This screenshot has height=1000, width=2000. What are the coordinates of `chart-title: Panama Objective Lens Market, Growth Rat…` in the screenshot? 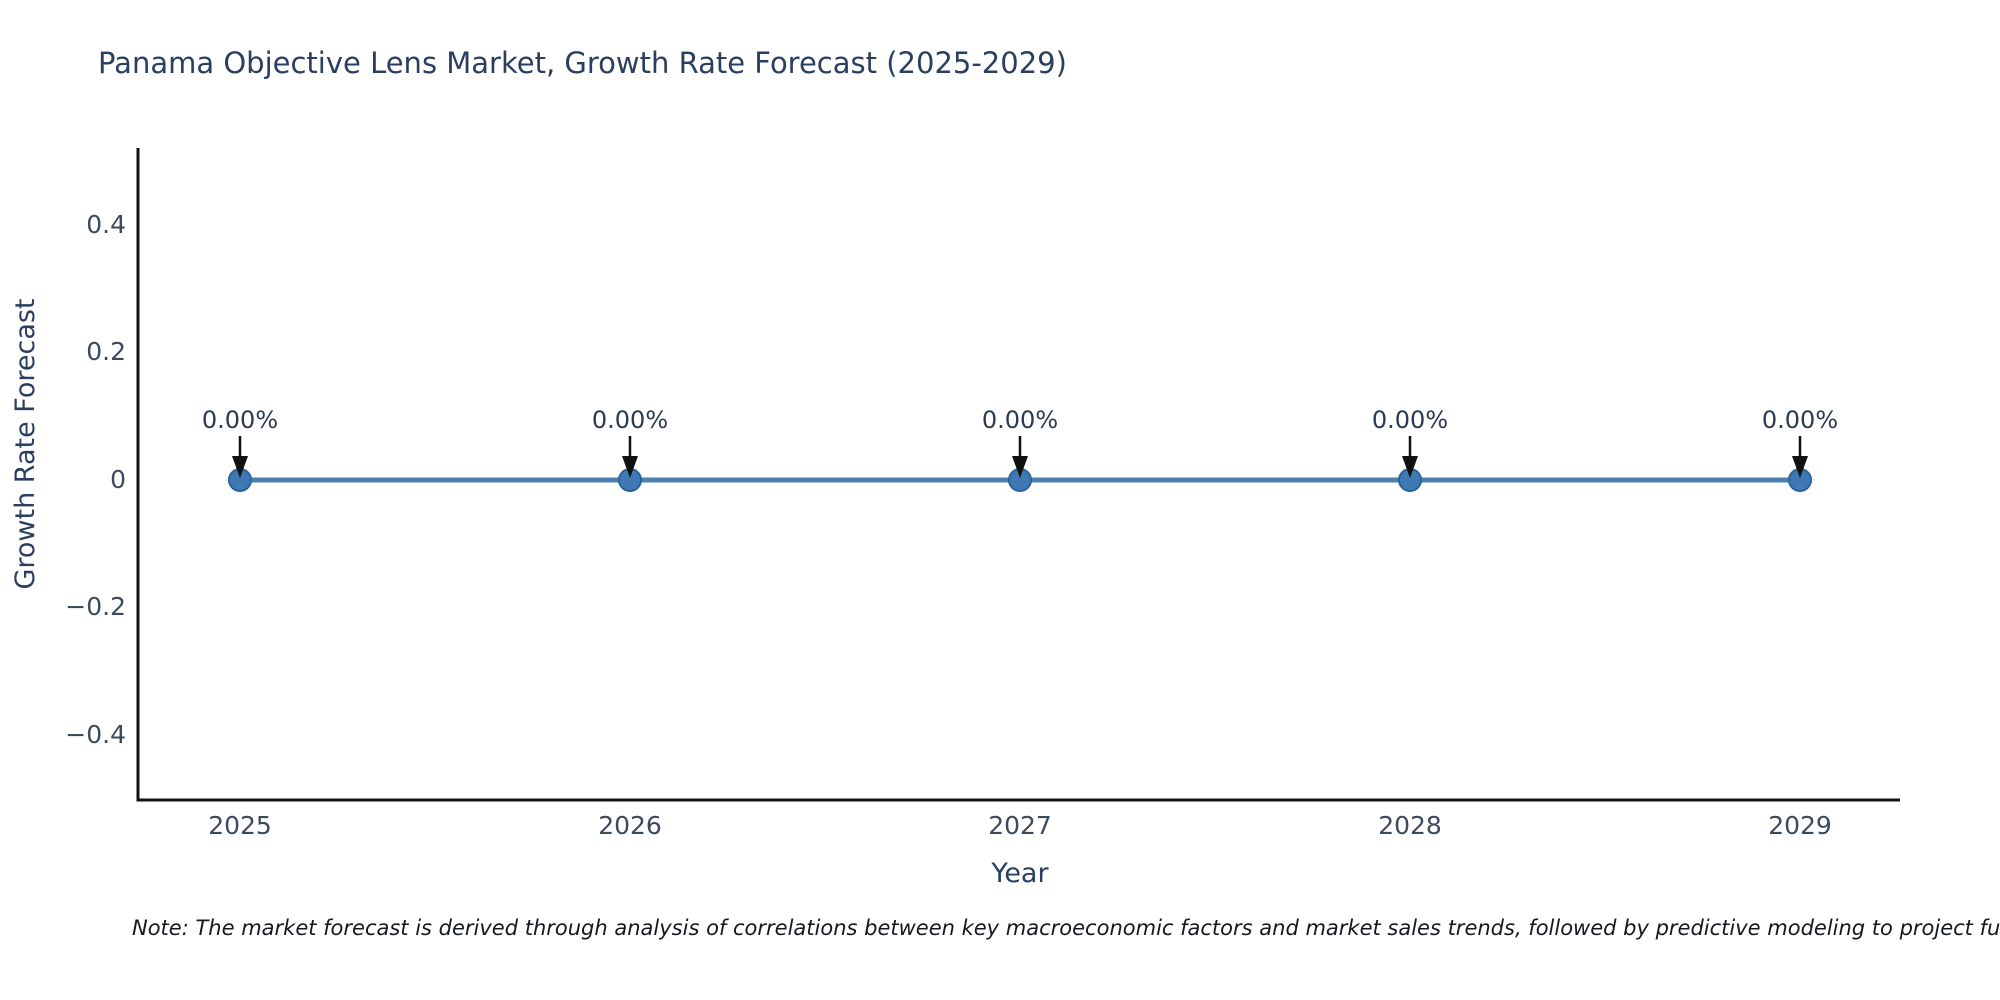 It's located at (582, 63).